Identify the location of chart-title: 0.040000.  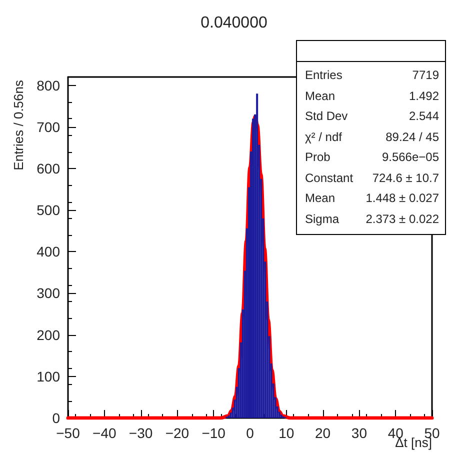
(234, 23).